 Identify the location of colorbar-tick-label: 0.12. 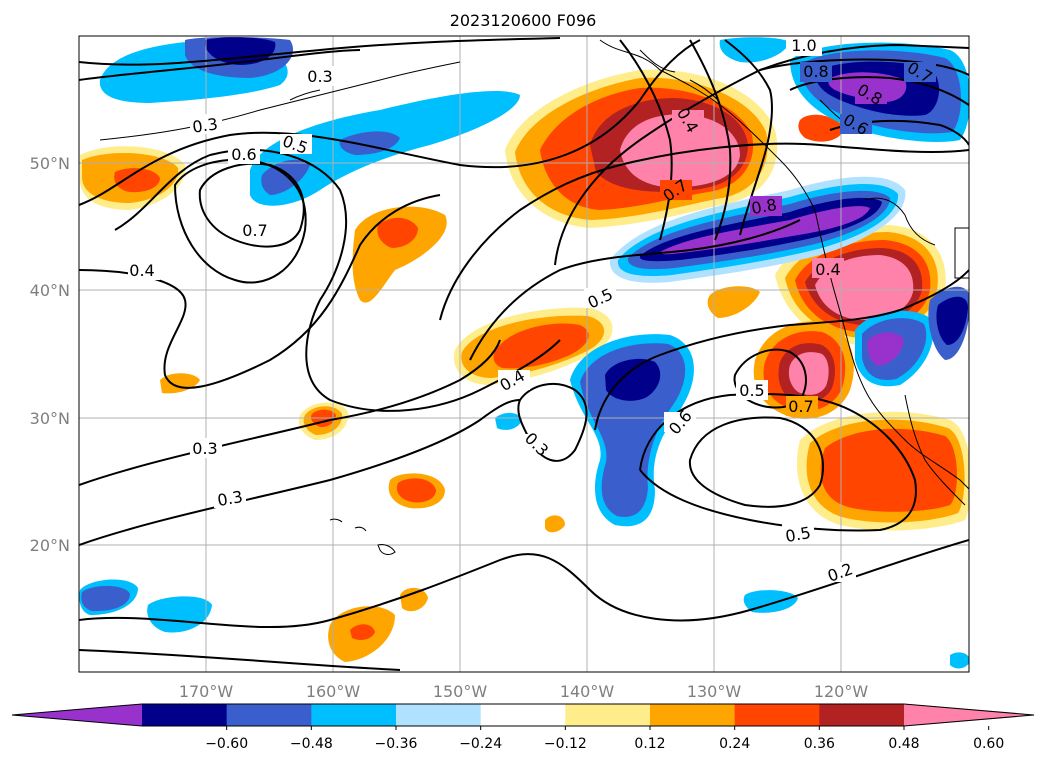
(649, 744).